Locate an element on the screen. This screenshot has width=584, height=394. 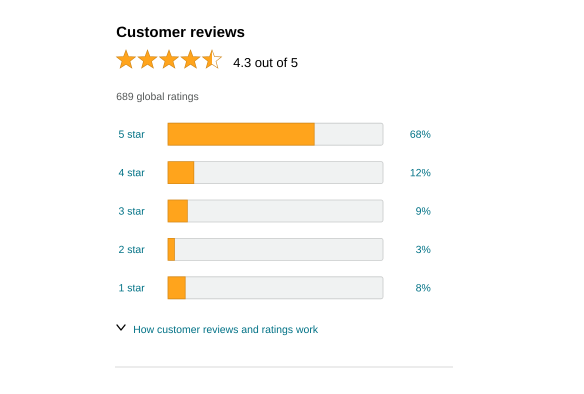
text: 689 global ratings is located at coordinates (157, 97).